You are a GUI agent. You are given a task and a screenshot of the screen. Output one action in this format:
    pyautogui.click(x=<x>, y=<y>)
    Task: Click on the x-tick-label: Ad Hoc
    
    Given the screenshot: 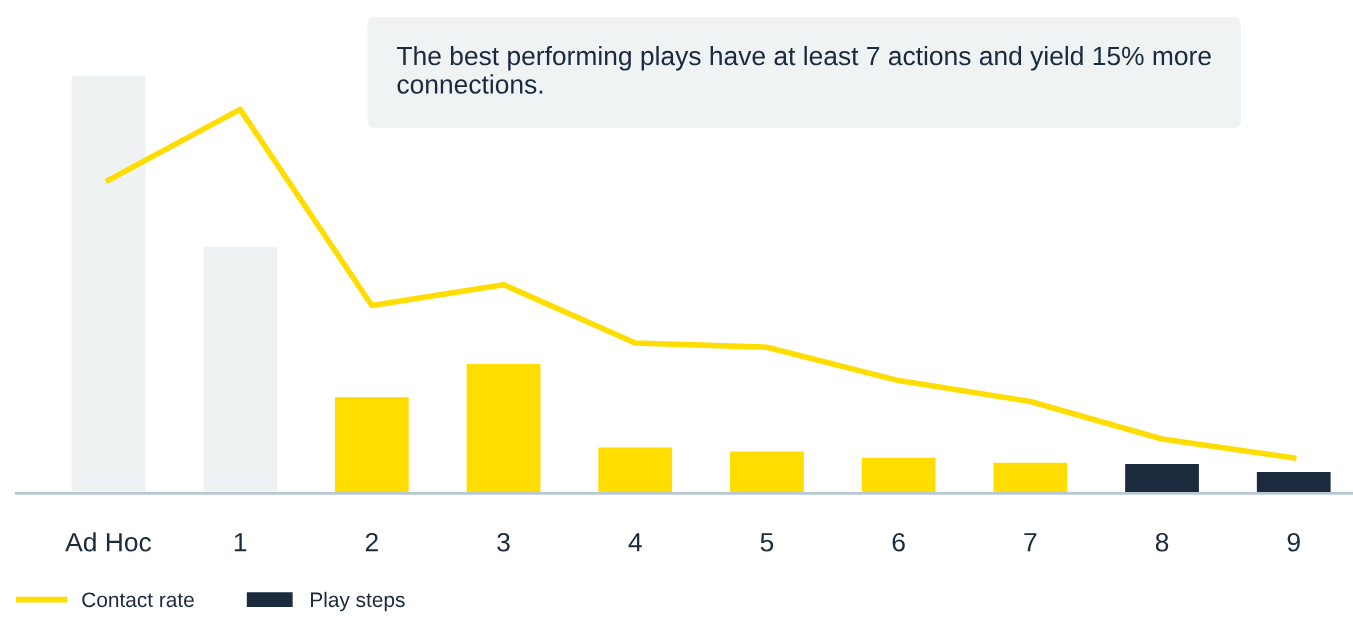 What is the action you would take?
    pyautogui.click(x=108, y=542)
    